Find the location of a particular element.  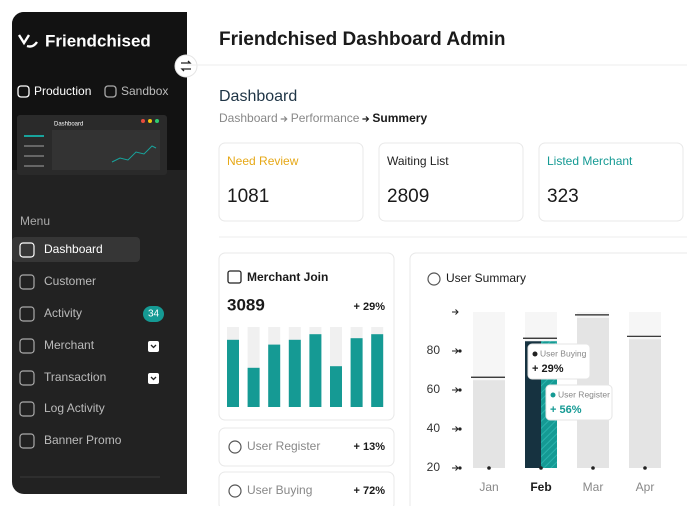

stat-label: Waiting List is located at coordinates (418, 161).